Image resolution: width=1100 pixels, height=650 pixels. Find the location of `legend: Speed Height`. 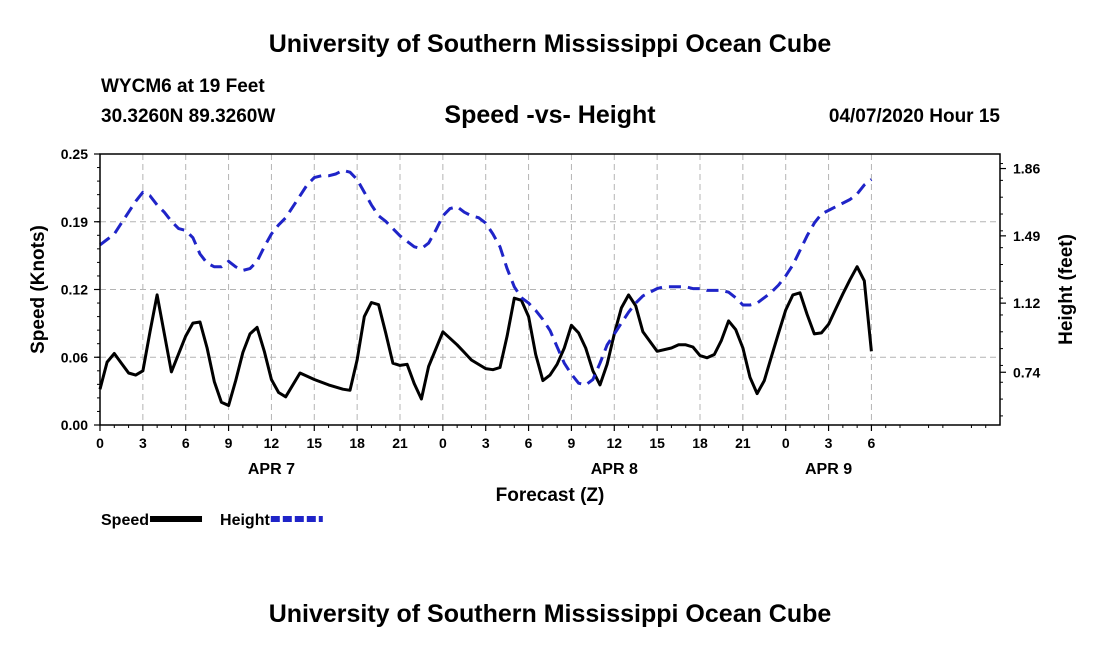

legend: Speed Height is located at coordinates (212, 520).